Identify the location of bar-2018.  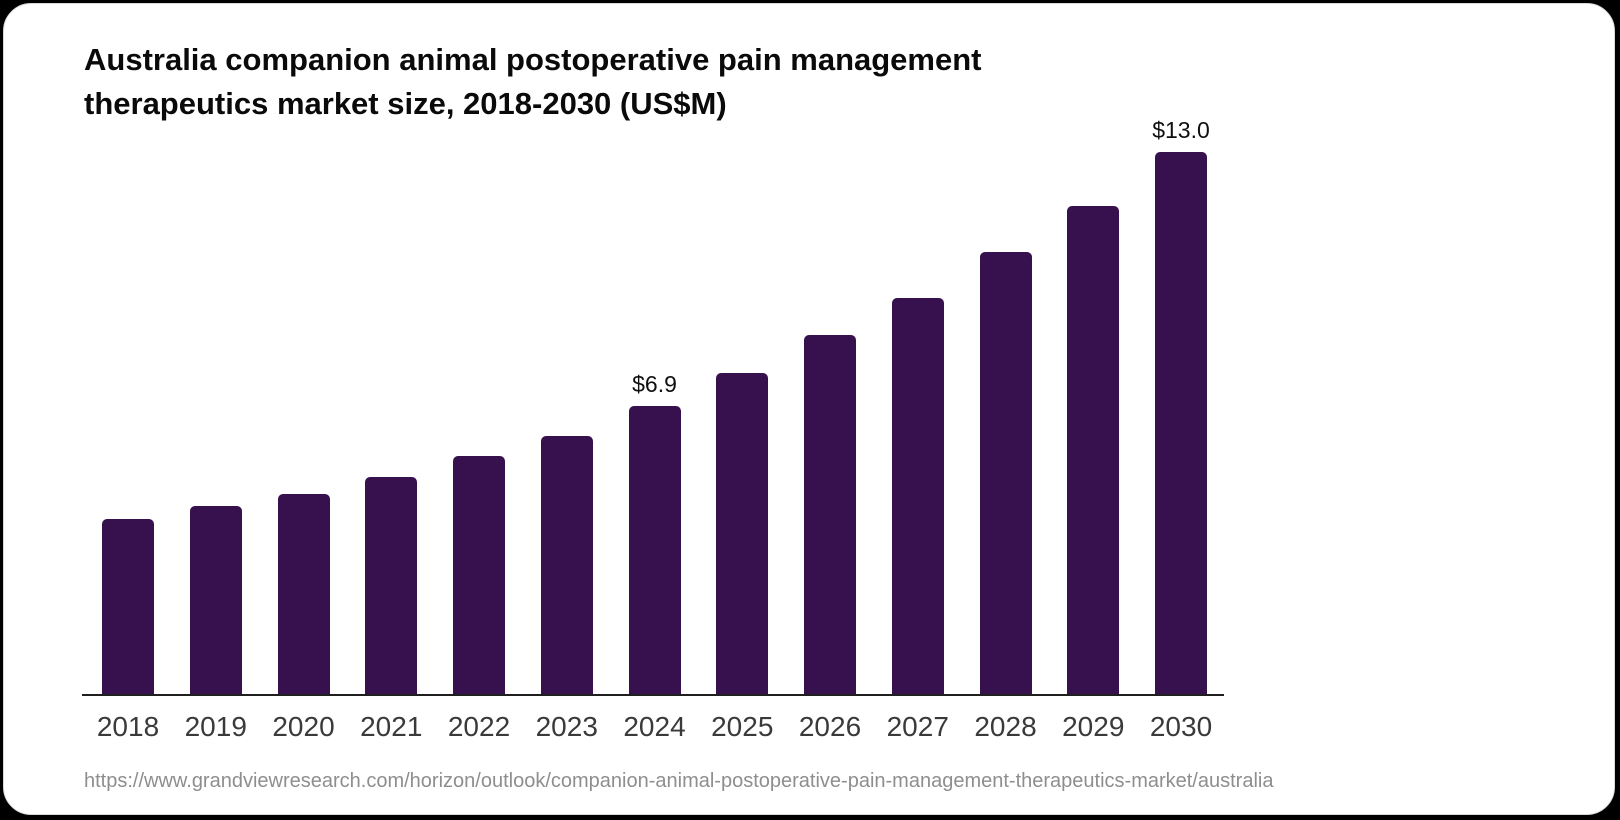
(128, 606).